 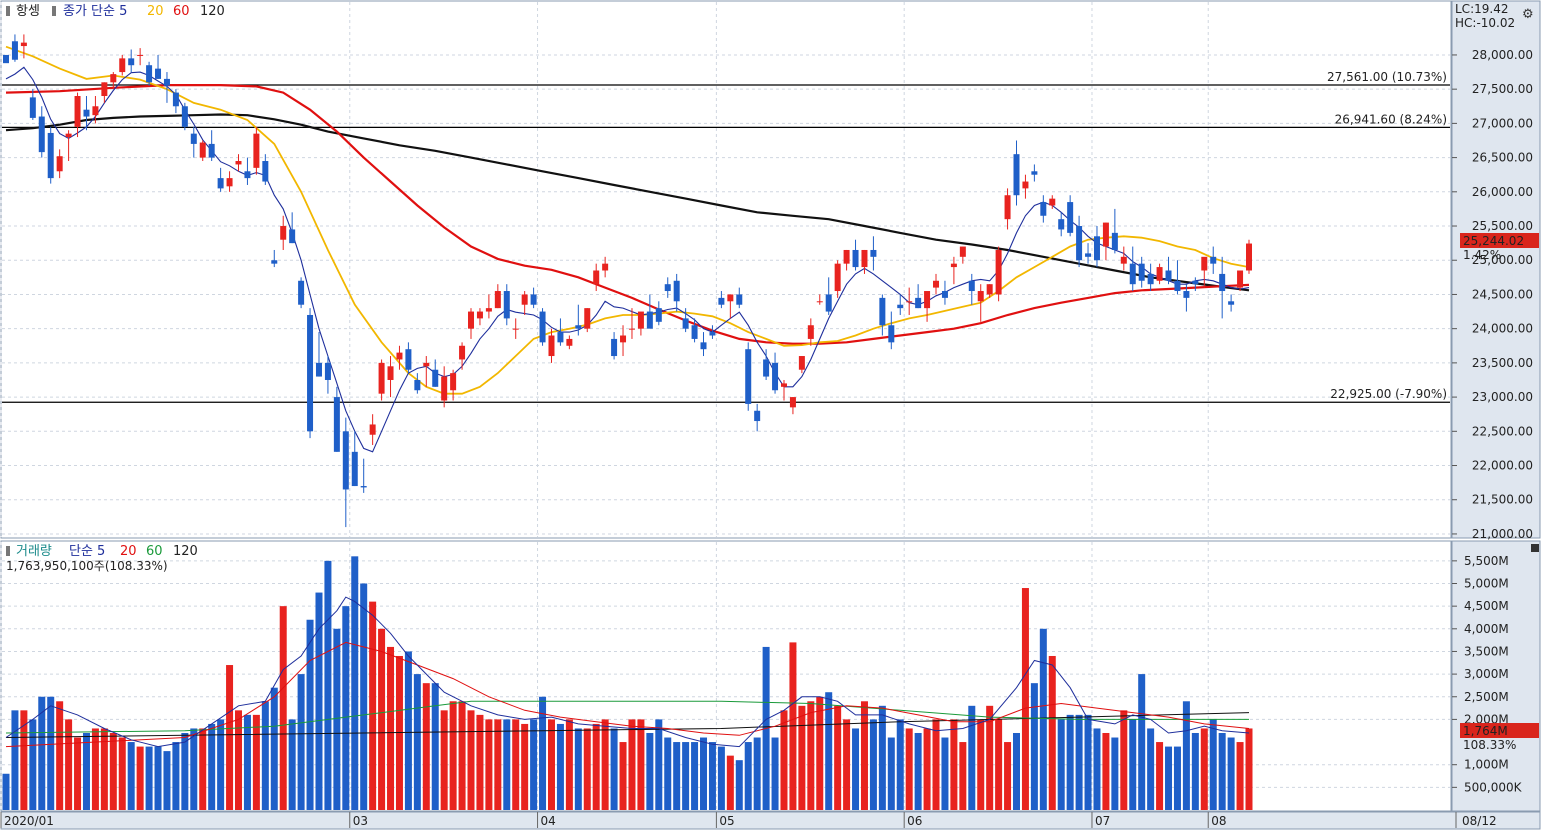 I want to click on hc-readout: HC:-10.02, so click(x=1485, y=23).